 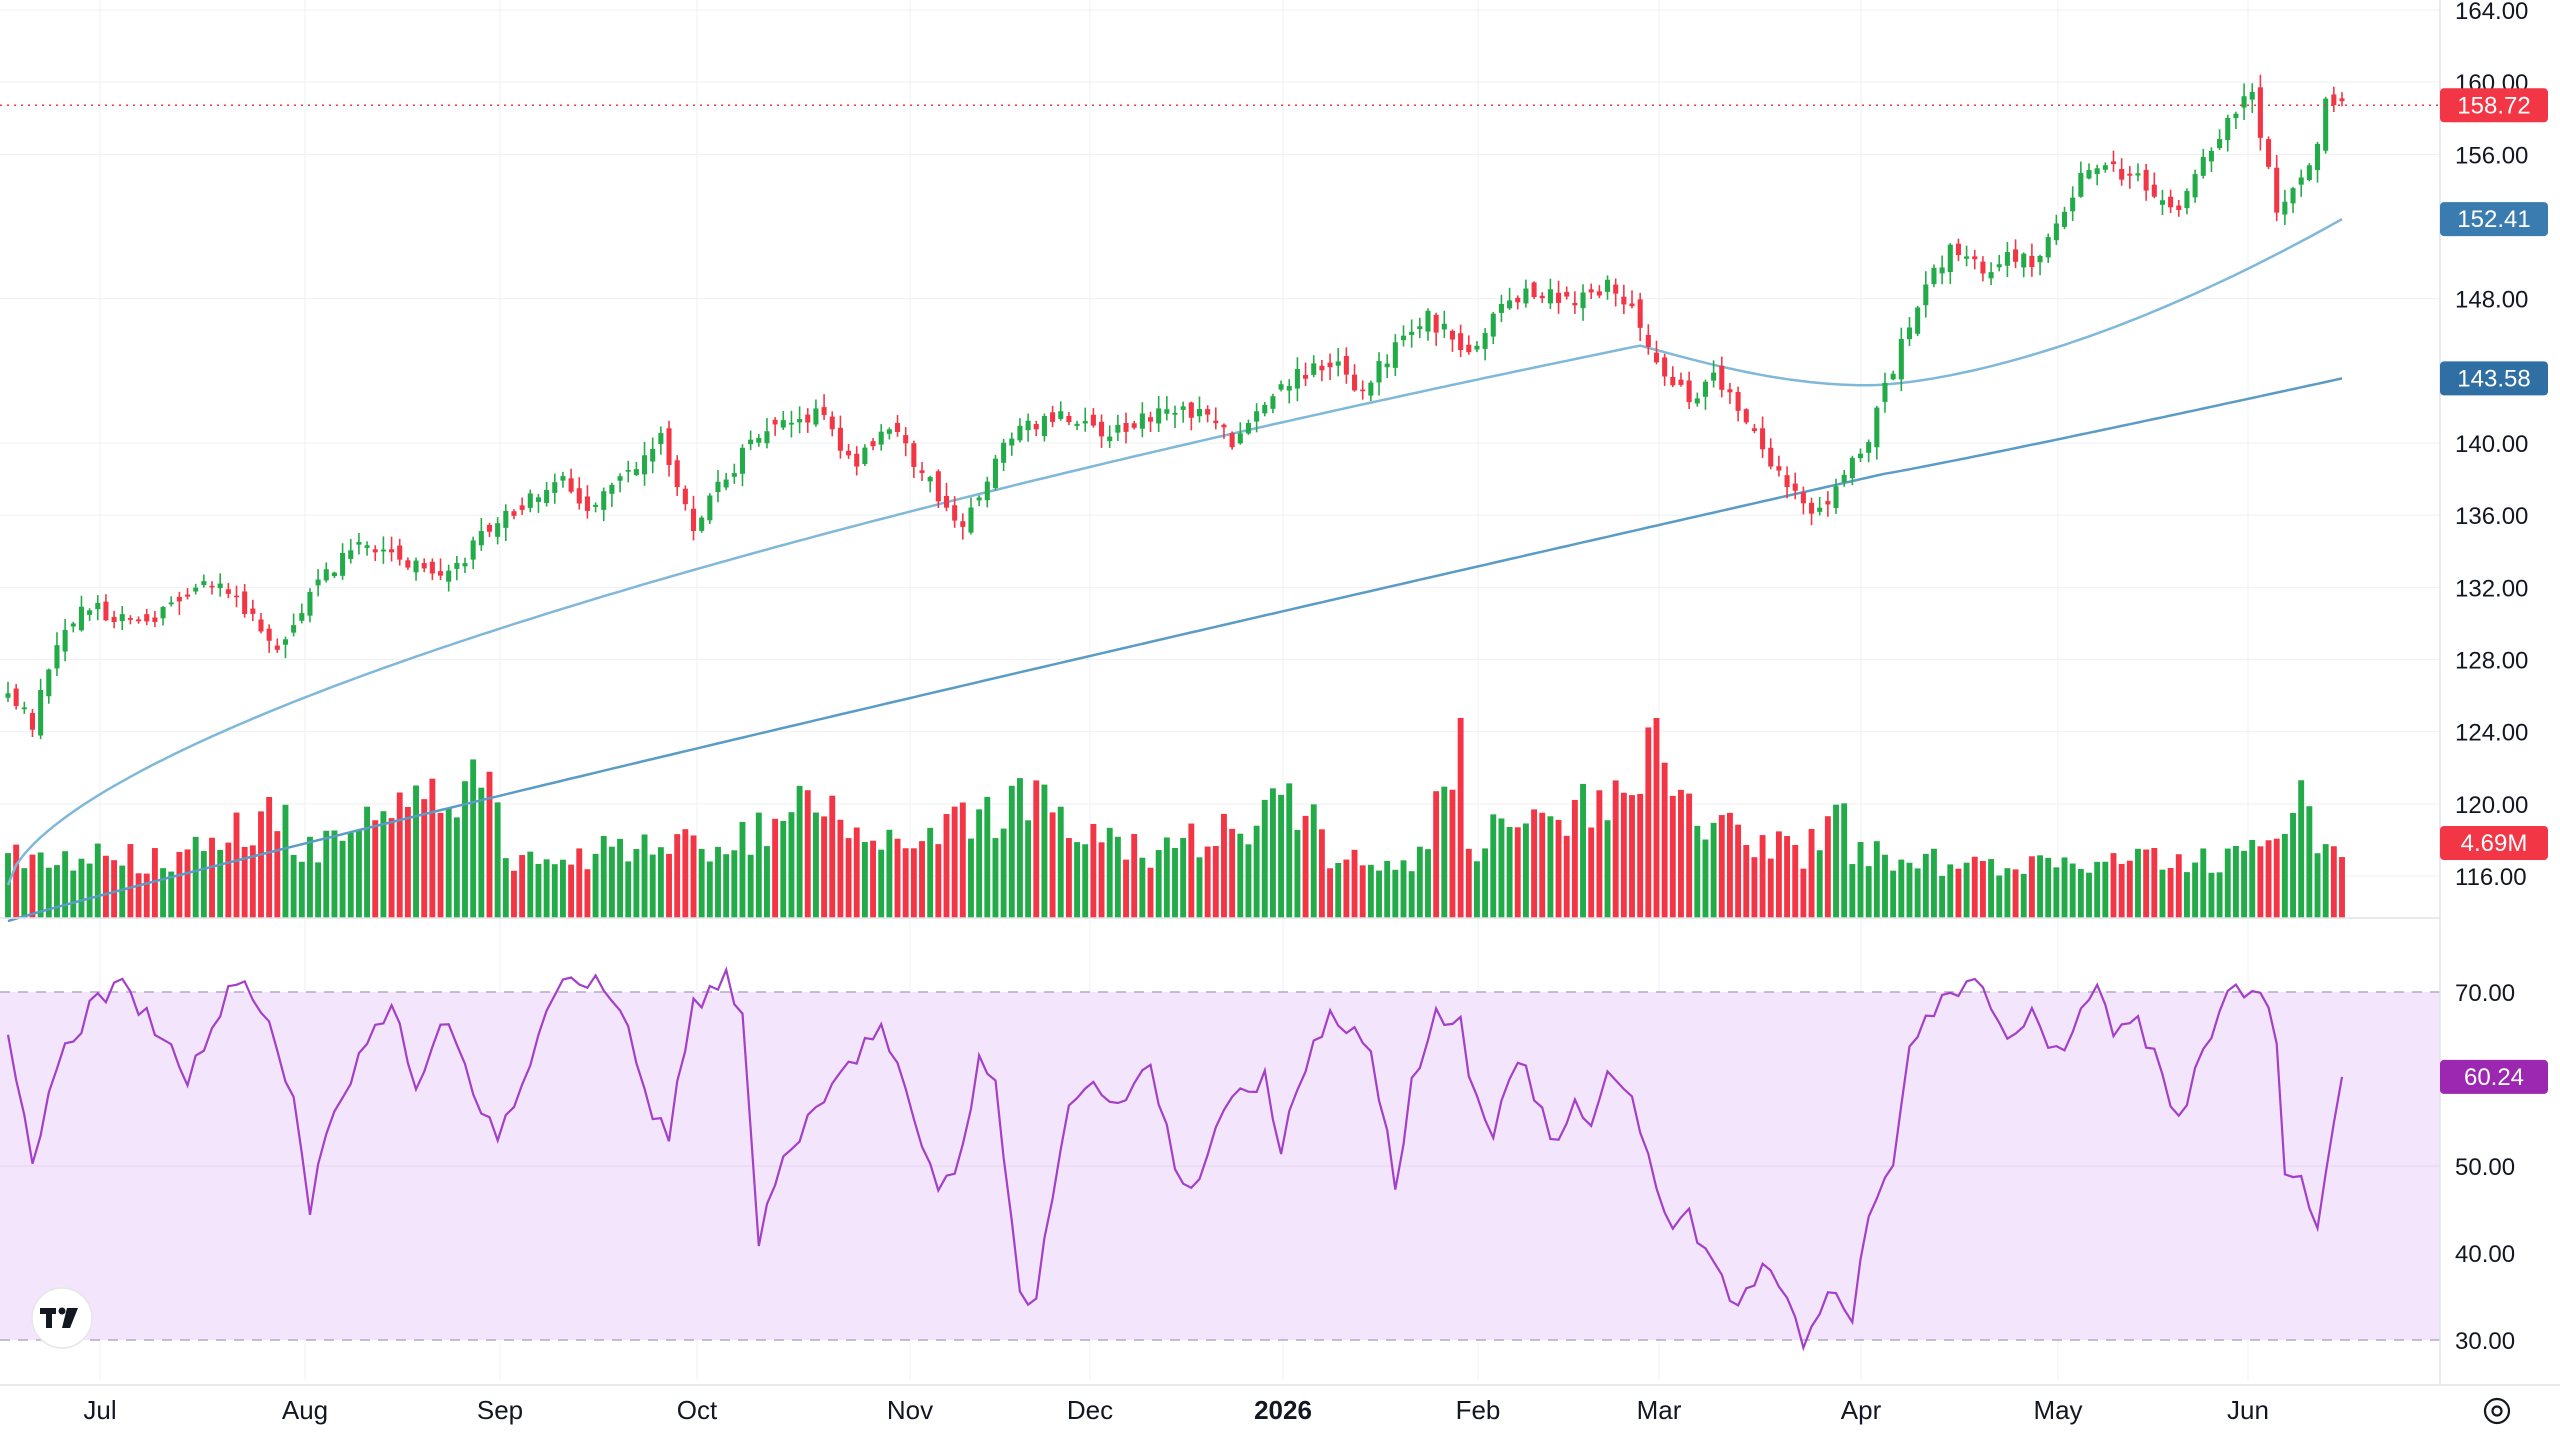 I want to click on settings-gear-icon, so click(x=2497, y=1411).